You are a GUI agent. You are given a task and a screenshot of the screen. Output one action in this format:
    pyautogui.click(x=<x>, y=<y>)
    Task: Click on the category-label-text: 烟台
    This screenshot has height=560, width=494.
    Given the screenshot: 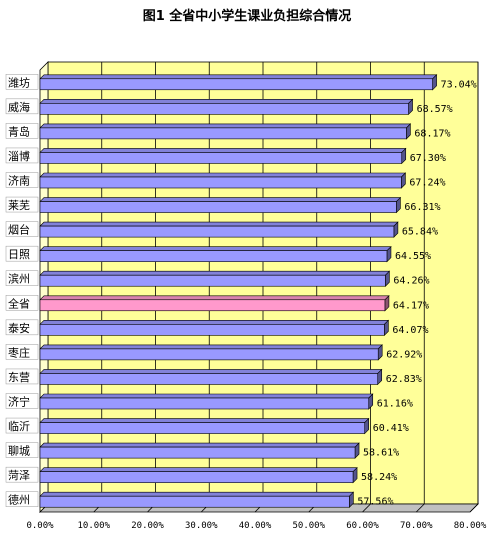 What is the action you would take?
    pyautogui.click(x=19, y=230)
    